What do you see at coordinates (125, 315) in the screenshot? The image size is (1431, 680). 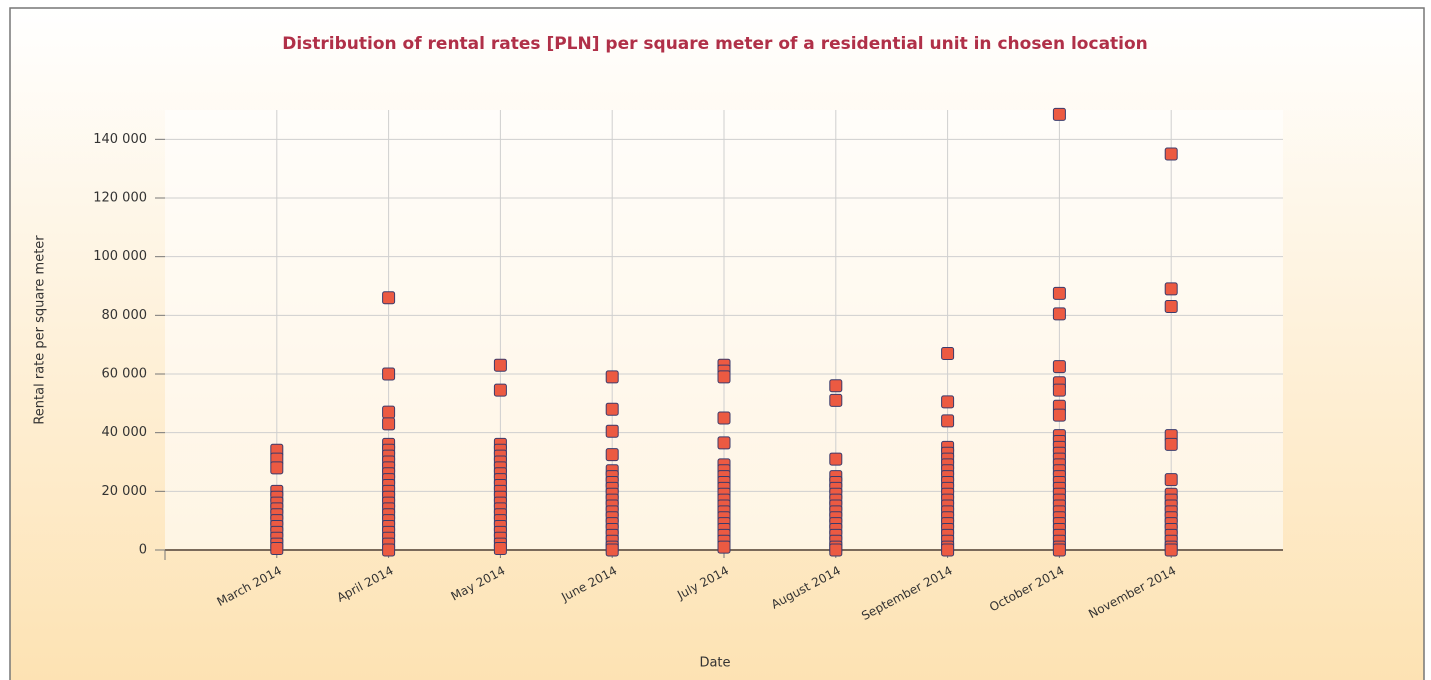 I see `y-tick-label: 80 000` at bounding box center [125, 315].